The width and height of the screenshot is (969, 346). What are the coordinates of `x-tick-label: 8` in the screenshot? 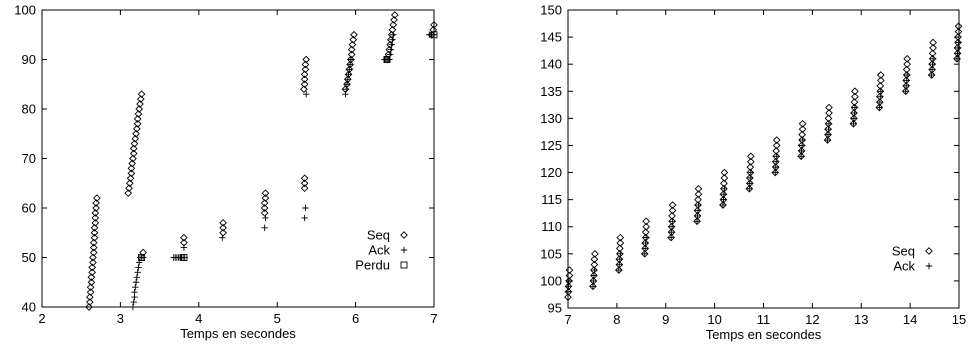 It's located at (616, 319).